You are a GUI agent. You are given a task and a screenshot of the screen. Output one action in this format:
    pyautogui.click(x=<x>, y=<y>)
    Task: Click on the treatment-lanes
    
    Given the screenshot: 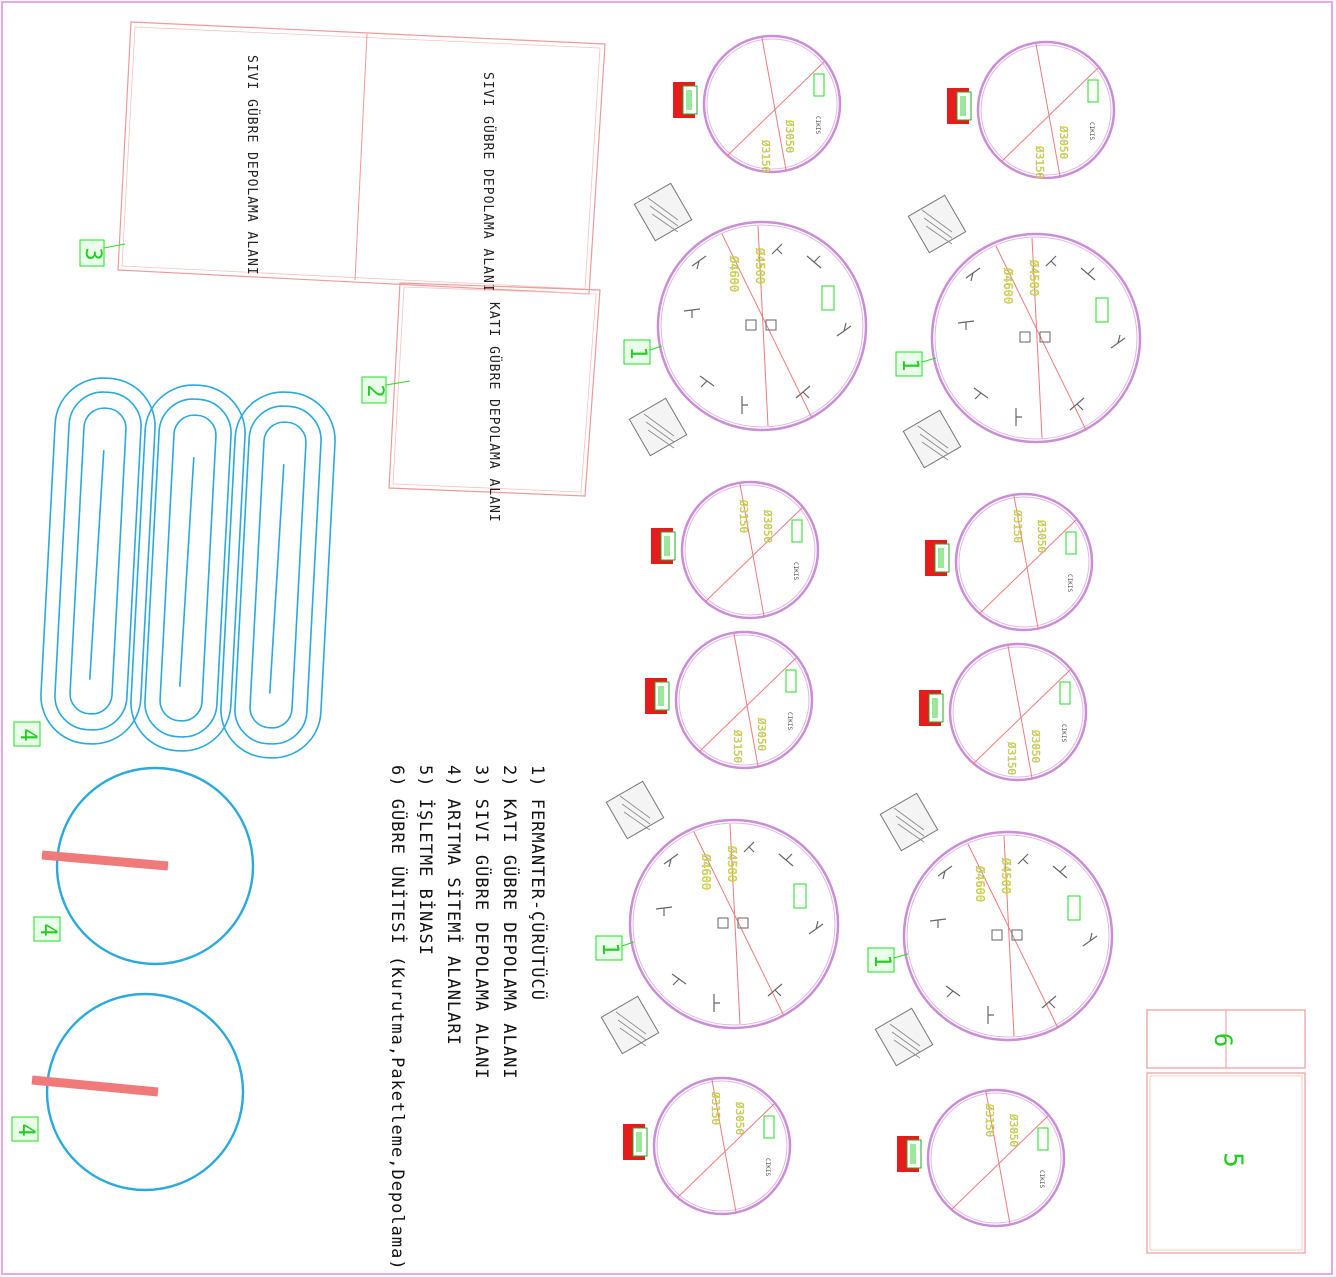 What is the action you would take?
    pyautogui.click(x=188, y=568)
    